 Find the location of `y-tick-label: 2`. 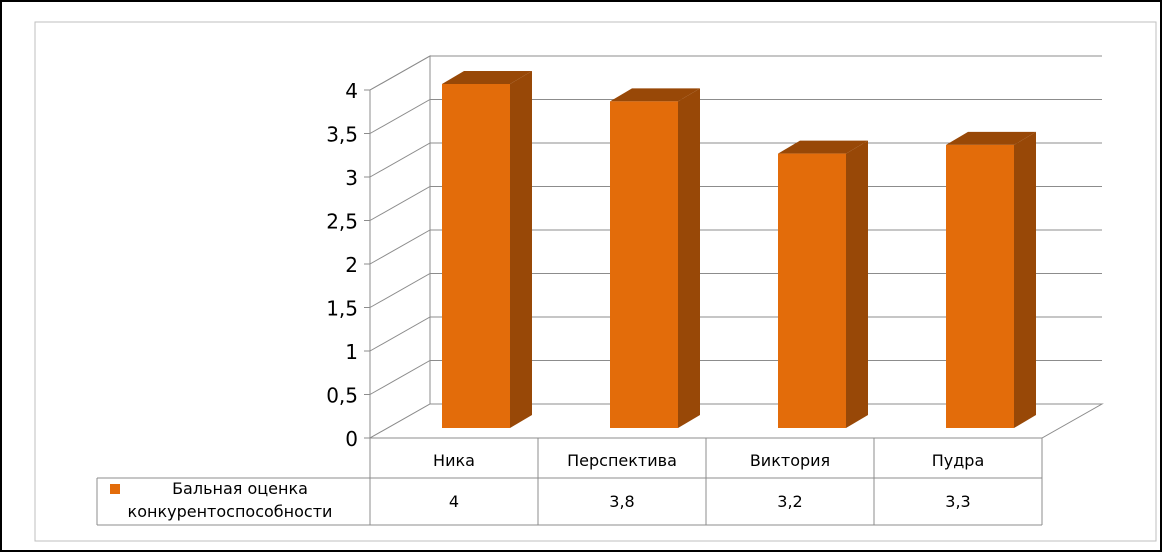

y-tick-label: 2 is located at coordinates (351, 265).